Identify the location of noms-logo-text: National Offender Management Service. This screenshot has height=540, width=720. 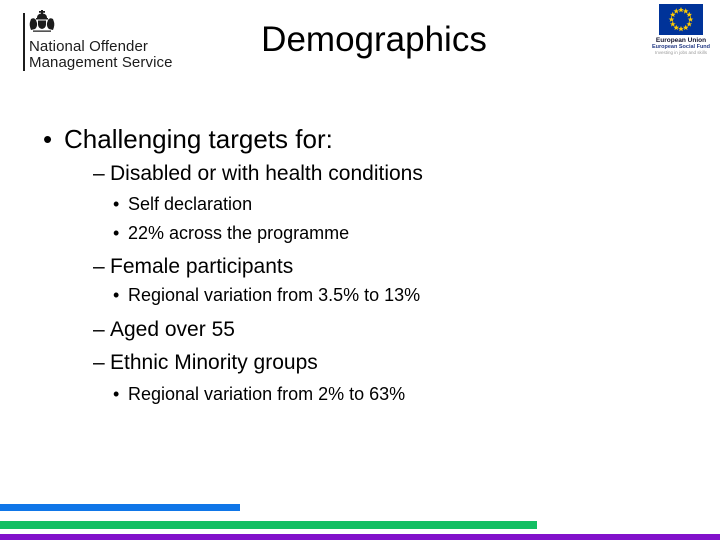
(101, 54).